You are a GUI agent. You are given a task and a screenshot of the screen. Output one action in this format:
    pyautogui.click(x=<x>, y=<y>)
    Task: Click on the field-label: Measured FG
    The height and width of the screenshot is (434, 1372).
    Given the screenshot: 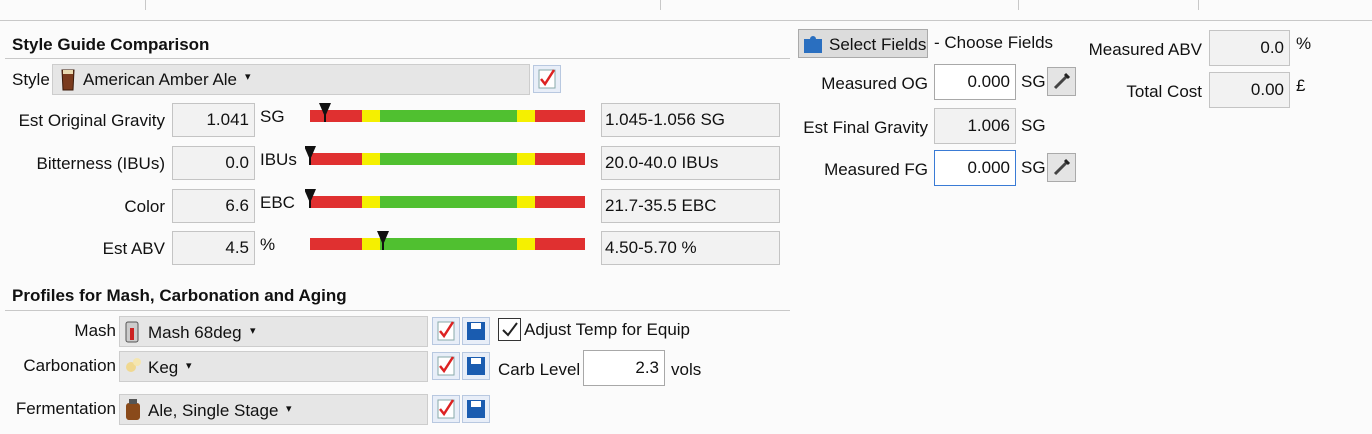 What is the action you would take?
    pyautogui.click(x=876, y=169)
    